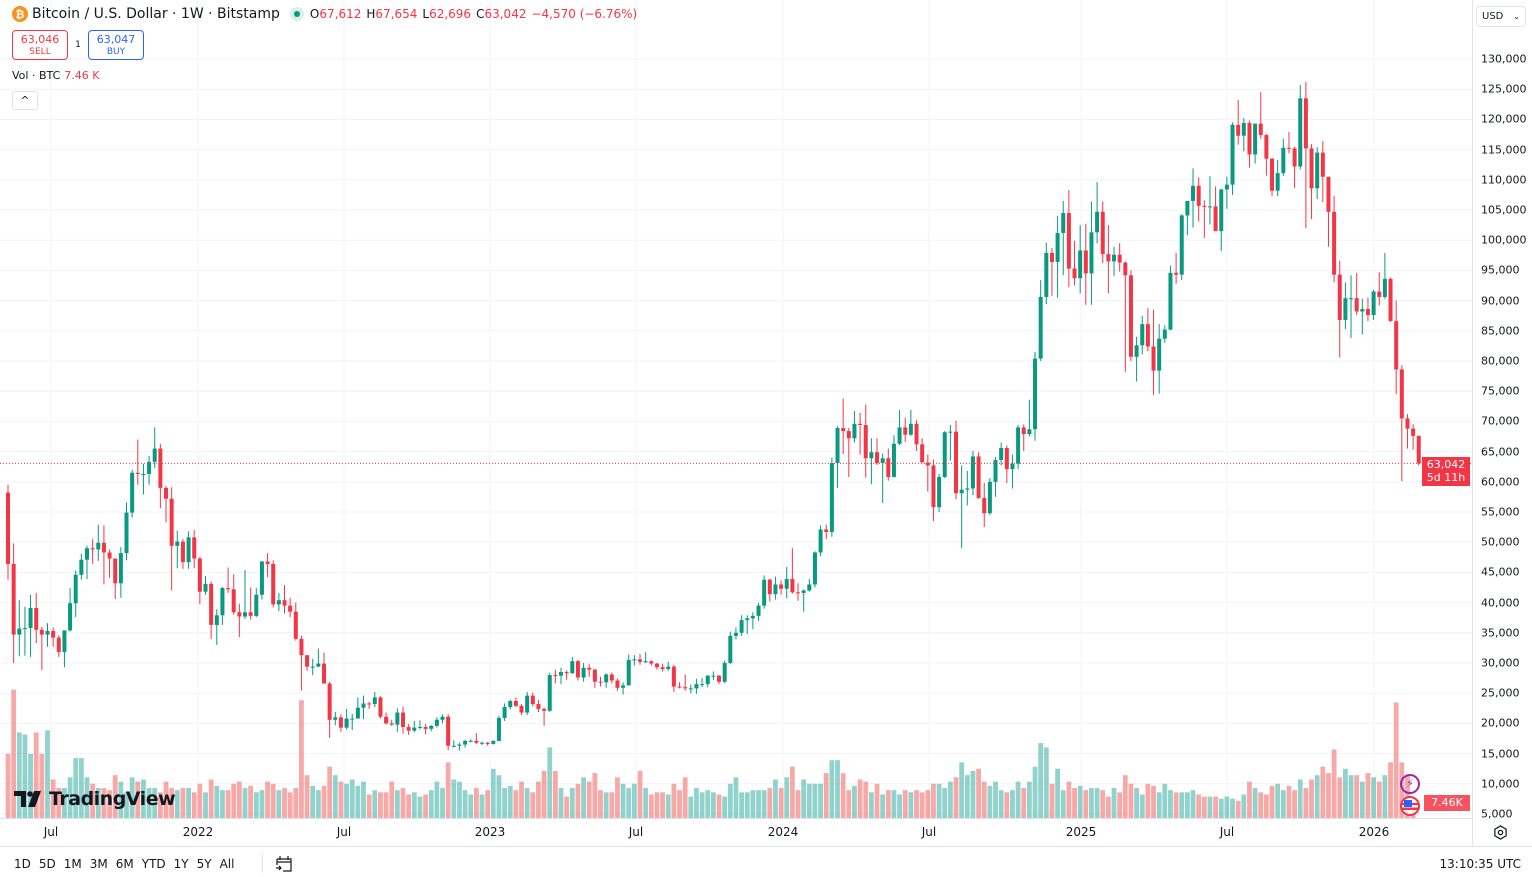 The width and height of the screenshot is (1532, 877). What do you see at coordinates (1500, 603) in the screenshot?
I see `price-tick-label: 40,000` at bounding box center [1500, 603].